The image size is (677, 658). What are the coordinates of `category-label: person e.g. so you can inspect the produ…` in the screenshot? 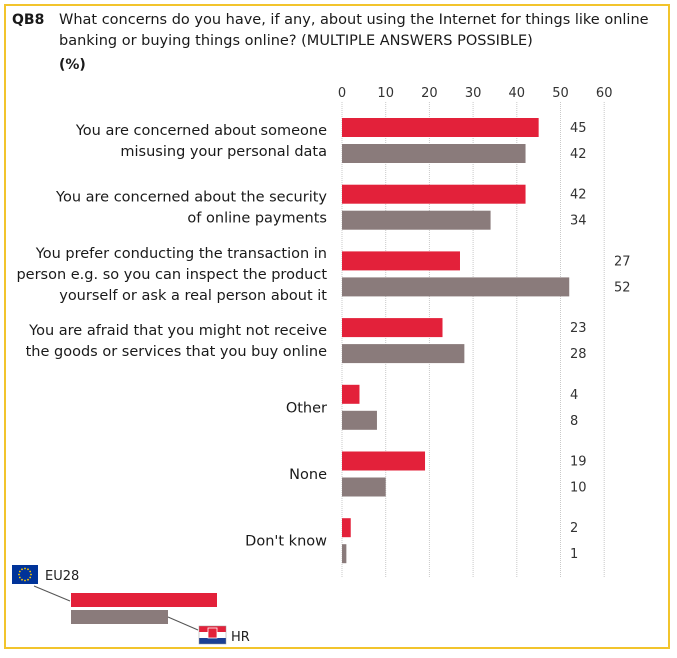 It's located at (171, 275).